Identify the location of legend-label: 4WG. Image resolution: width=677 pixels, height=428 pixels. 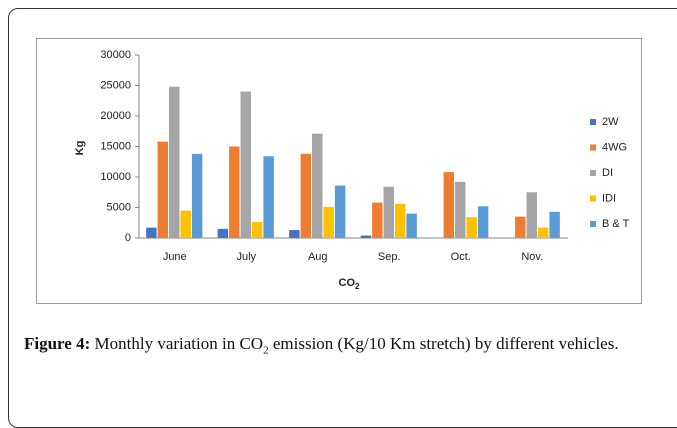
(614, 147).